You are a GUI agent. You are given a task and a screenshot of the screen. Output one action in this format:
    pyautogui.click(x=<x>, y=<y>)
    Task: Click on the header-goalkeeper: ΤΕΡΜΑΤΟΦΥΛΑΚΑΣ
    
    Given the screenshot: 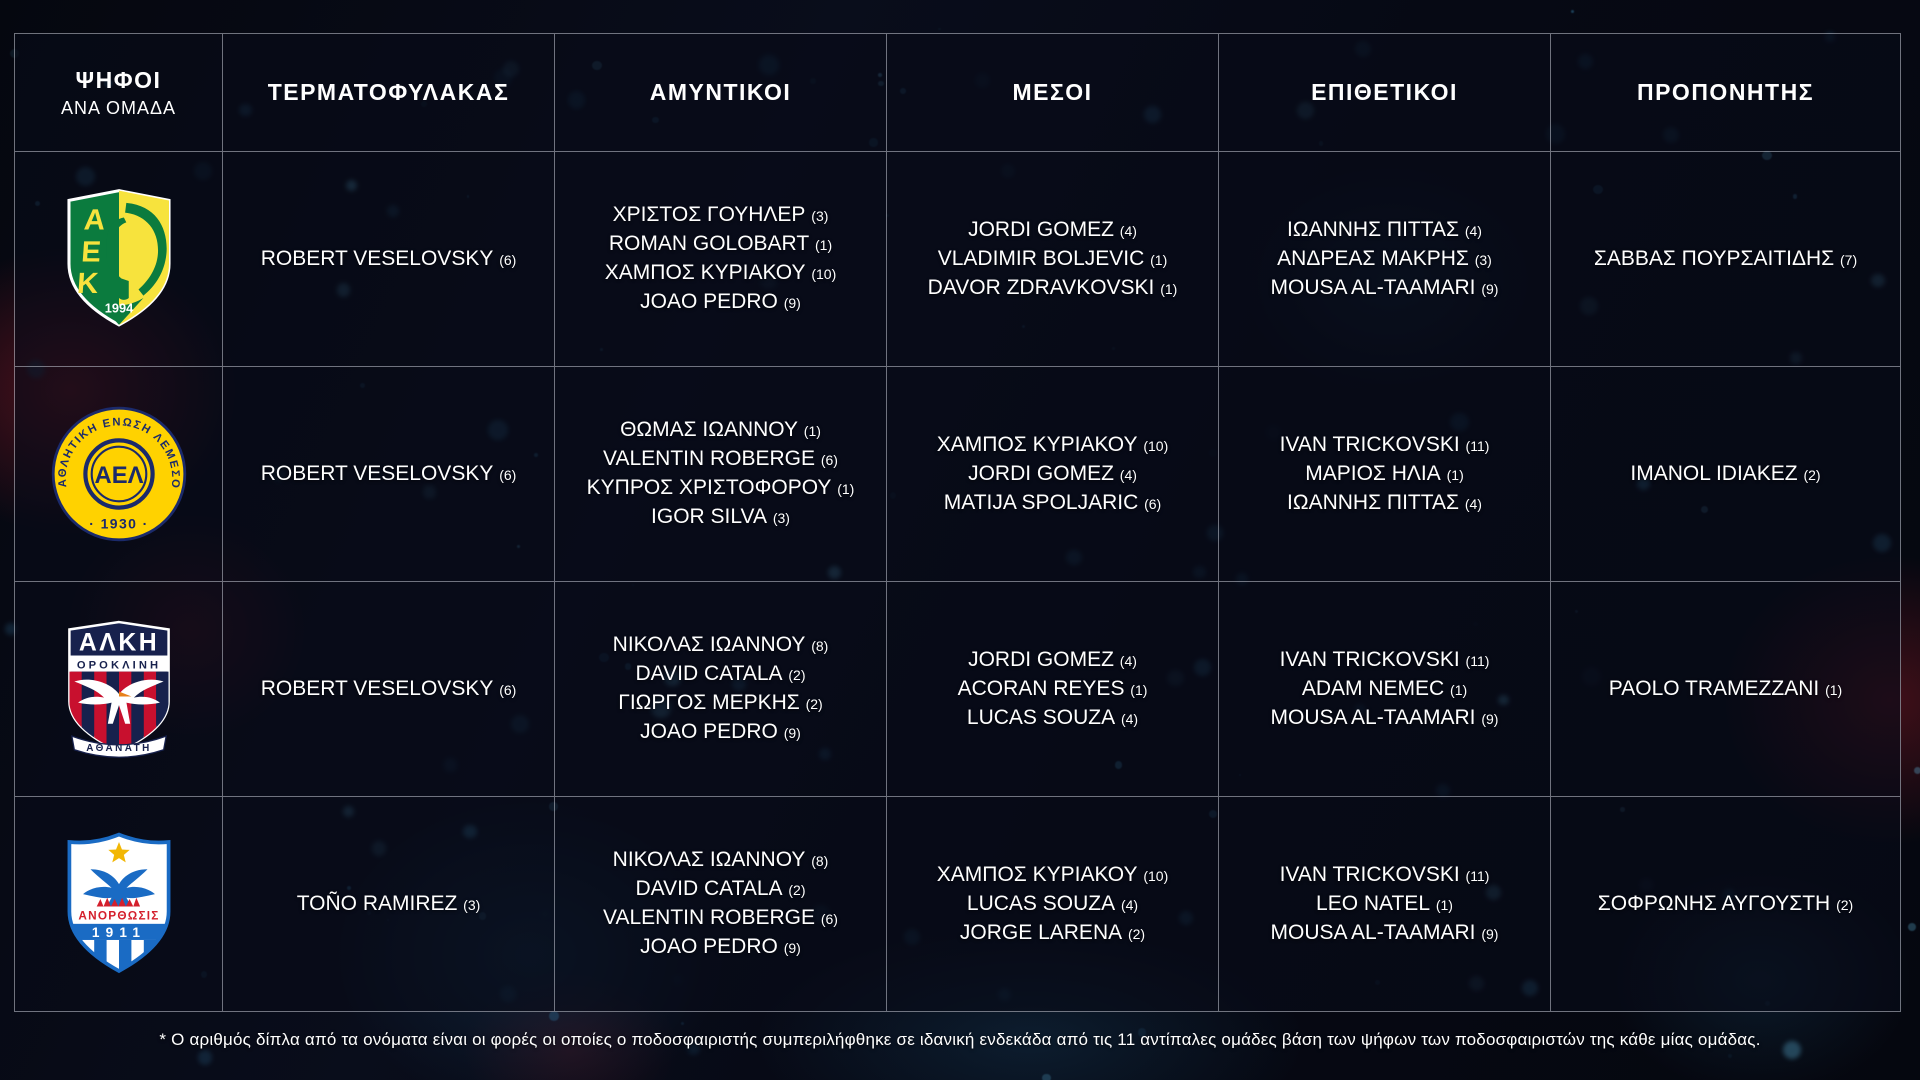 What is the action you would take?
    pyautogui.click(x=389, y=93)
    